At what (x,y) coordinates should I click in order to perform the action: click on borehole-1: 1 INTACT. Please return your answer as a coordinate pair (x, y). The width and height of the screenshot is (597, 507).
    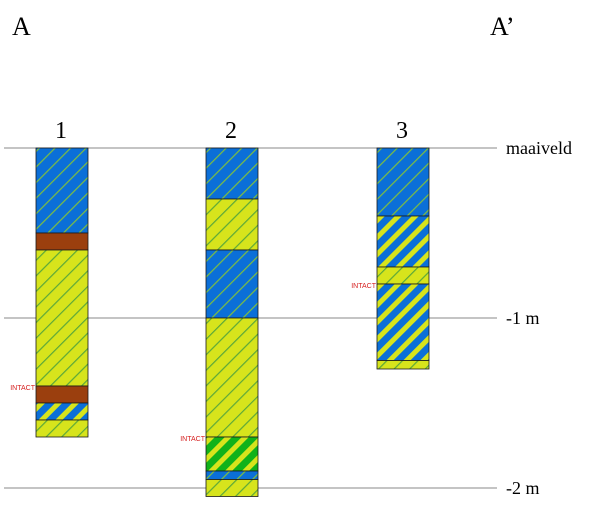
    Looking at the image, I should click on (49, 278).